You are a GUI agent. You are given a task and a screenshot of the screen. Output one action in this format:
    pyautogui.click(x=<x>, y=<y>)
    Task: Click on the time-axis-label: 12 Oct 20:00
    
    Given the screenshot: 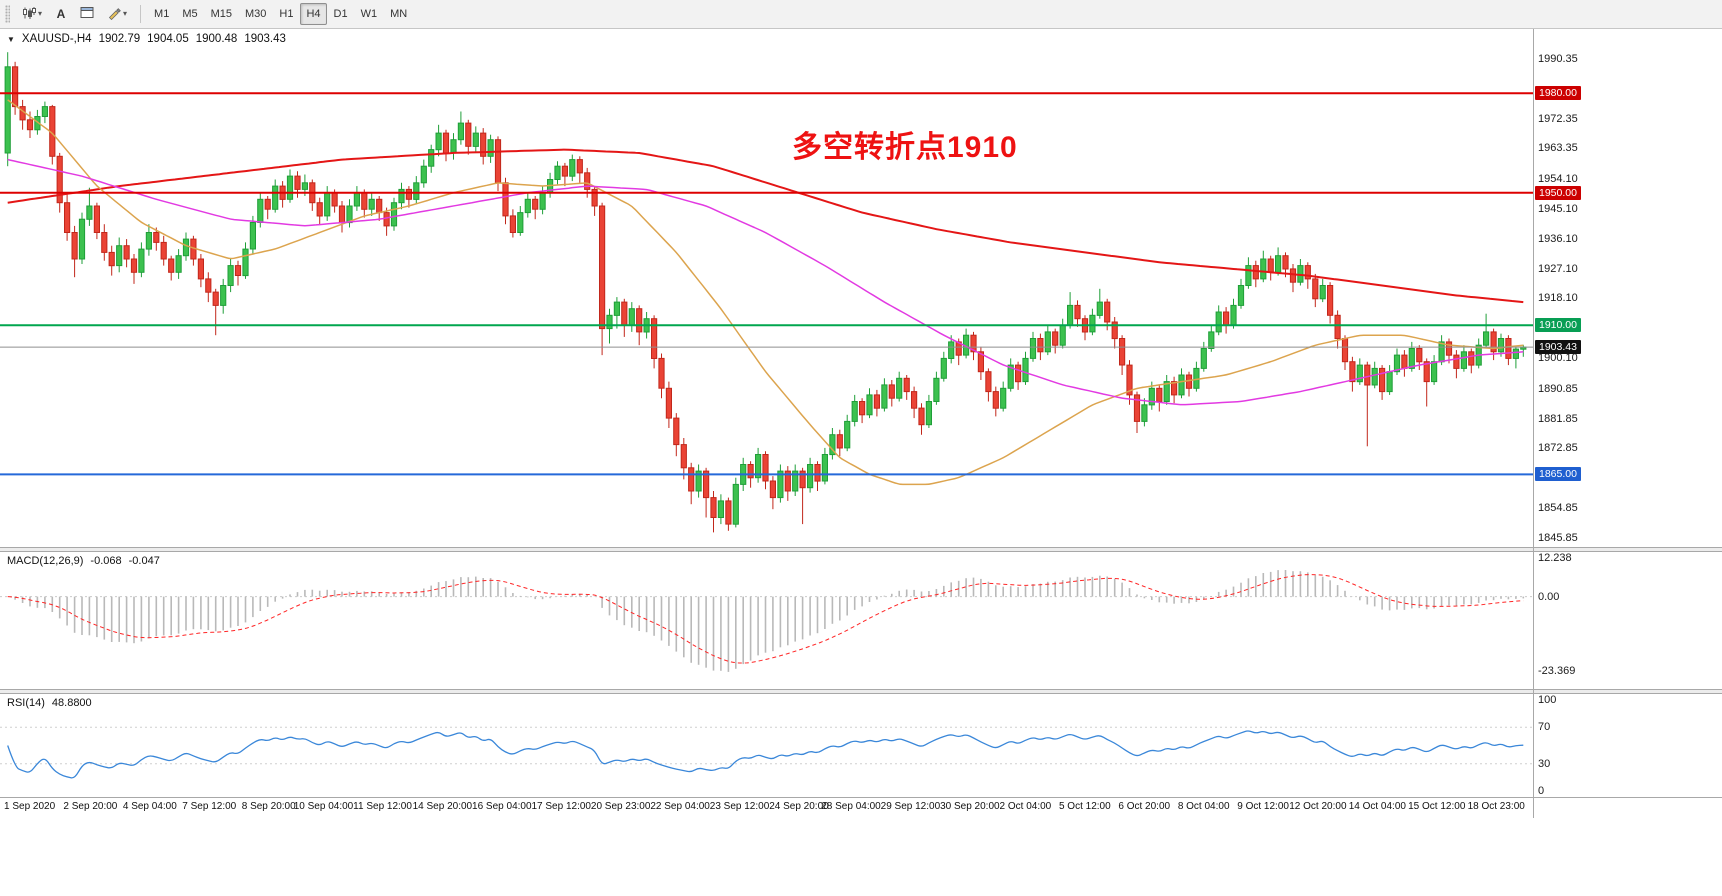 What is the action you would take?
    pyautogui.click(x=1318, y=806)
    